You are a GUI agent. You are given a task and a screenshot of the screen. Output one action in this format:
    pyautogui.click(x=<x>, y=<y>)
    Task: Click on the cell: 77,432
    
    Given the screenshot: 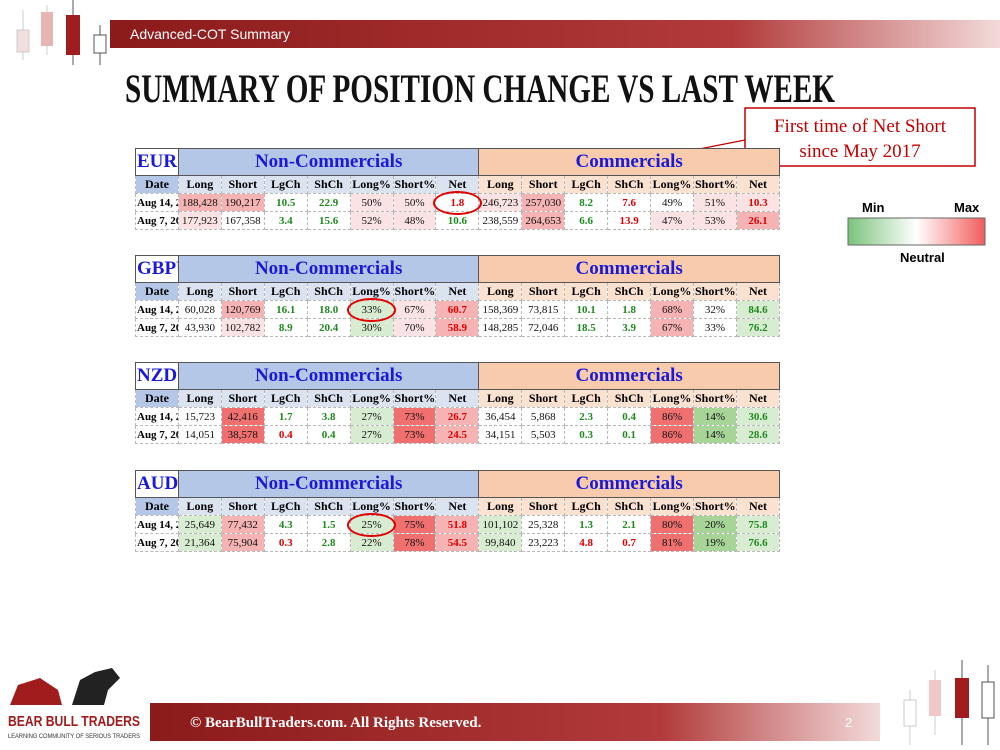 What is the action you would take?
    pyautogui.click(x=242, y=524)
    